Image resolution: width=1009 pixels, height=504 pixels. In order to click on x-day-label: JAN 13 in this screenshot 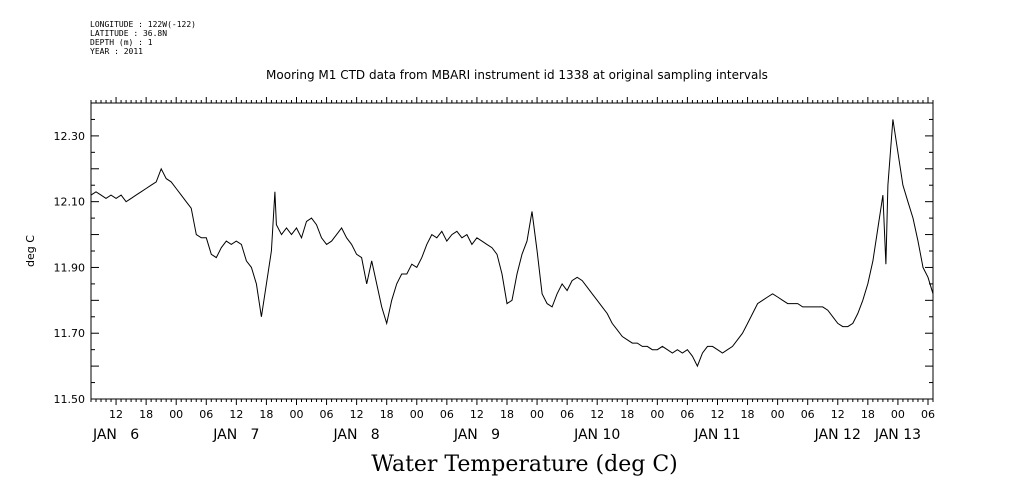, I will do `click(897, 435)`.